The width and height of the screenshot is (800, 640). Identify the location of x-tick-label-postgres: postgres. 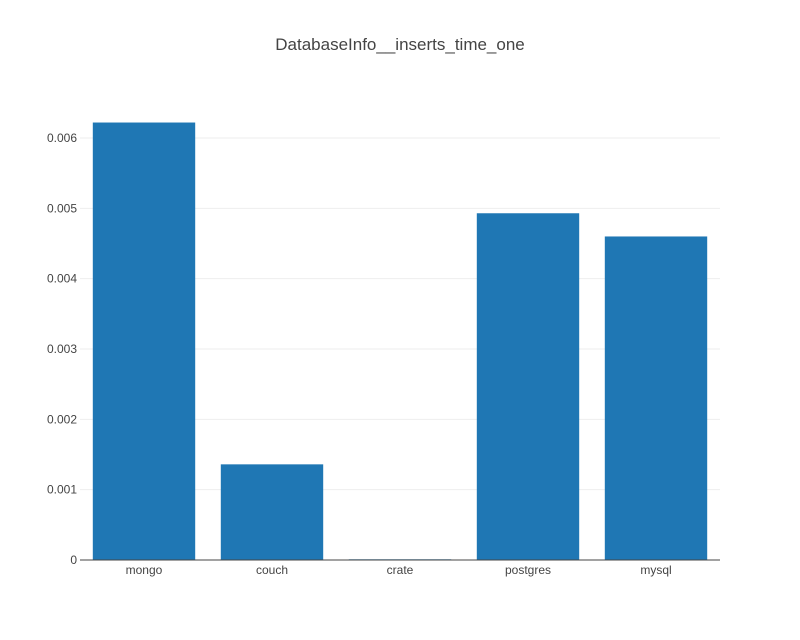
(528, 570).